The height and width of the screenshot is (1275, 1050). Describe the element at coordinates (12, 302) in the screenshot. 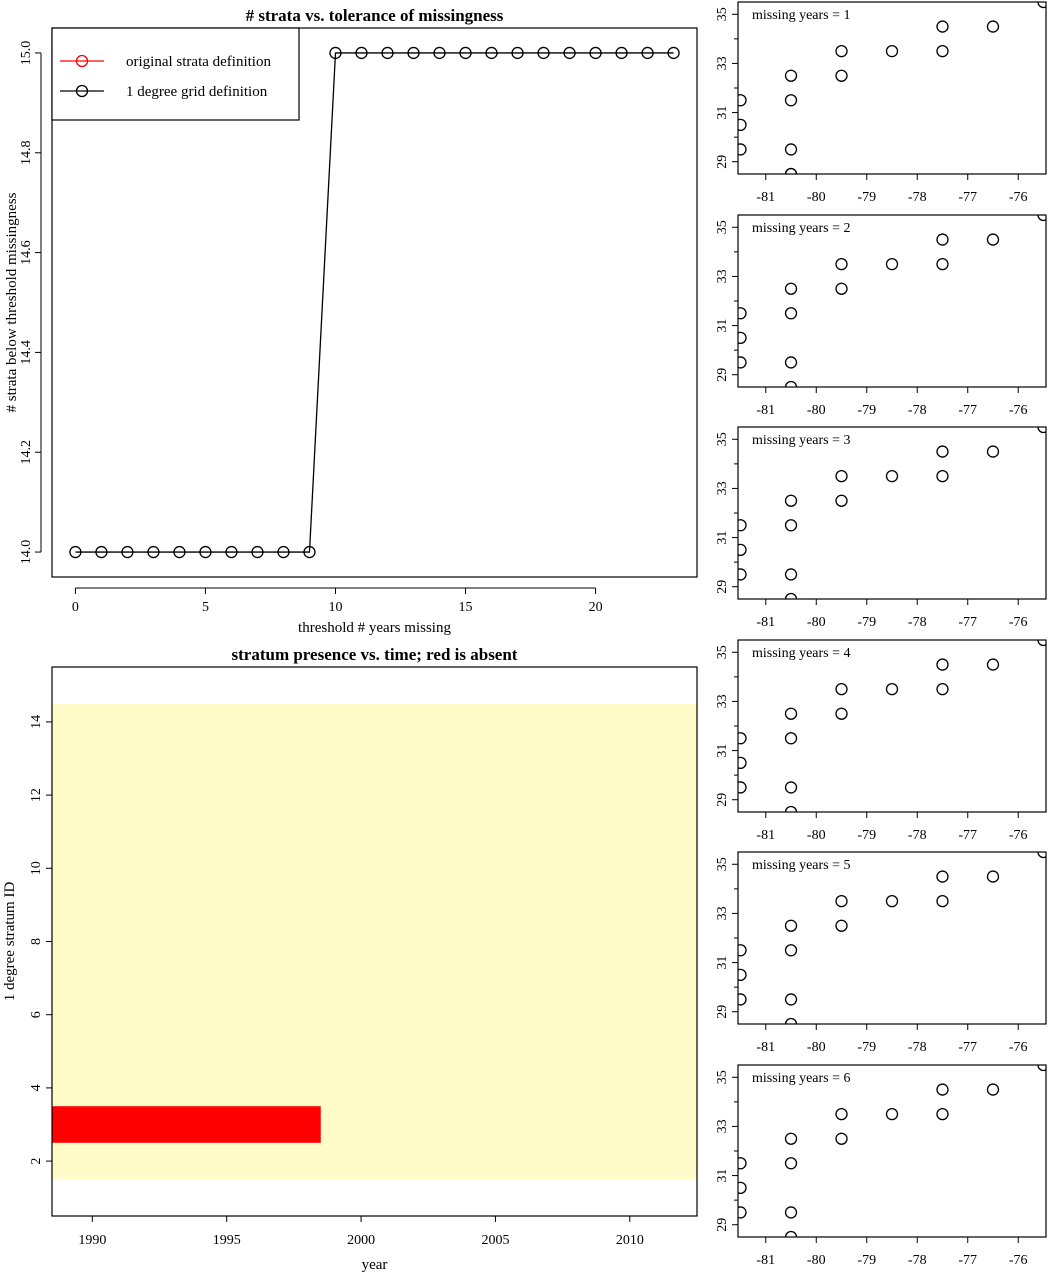

I see `y-axis-label: # strata below threshold missingness` at that location.